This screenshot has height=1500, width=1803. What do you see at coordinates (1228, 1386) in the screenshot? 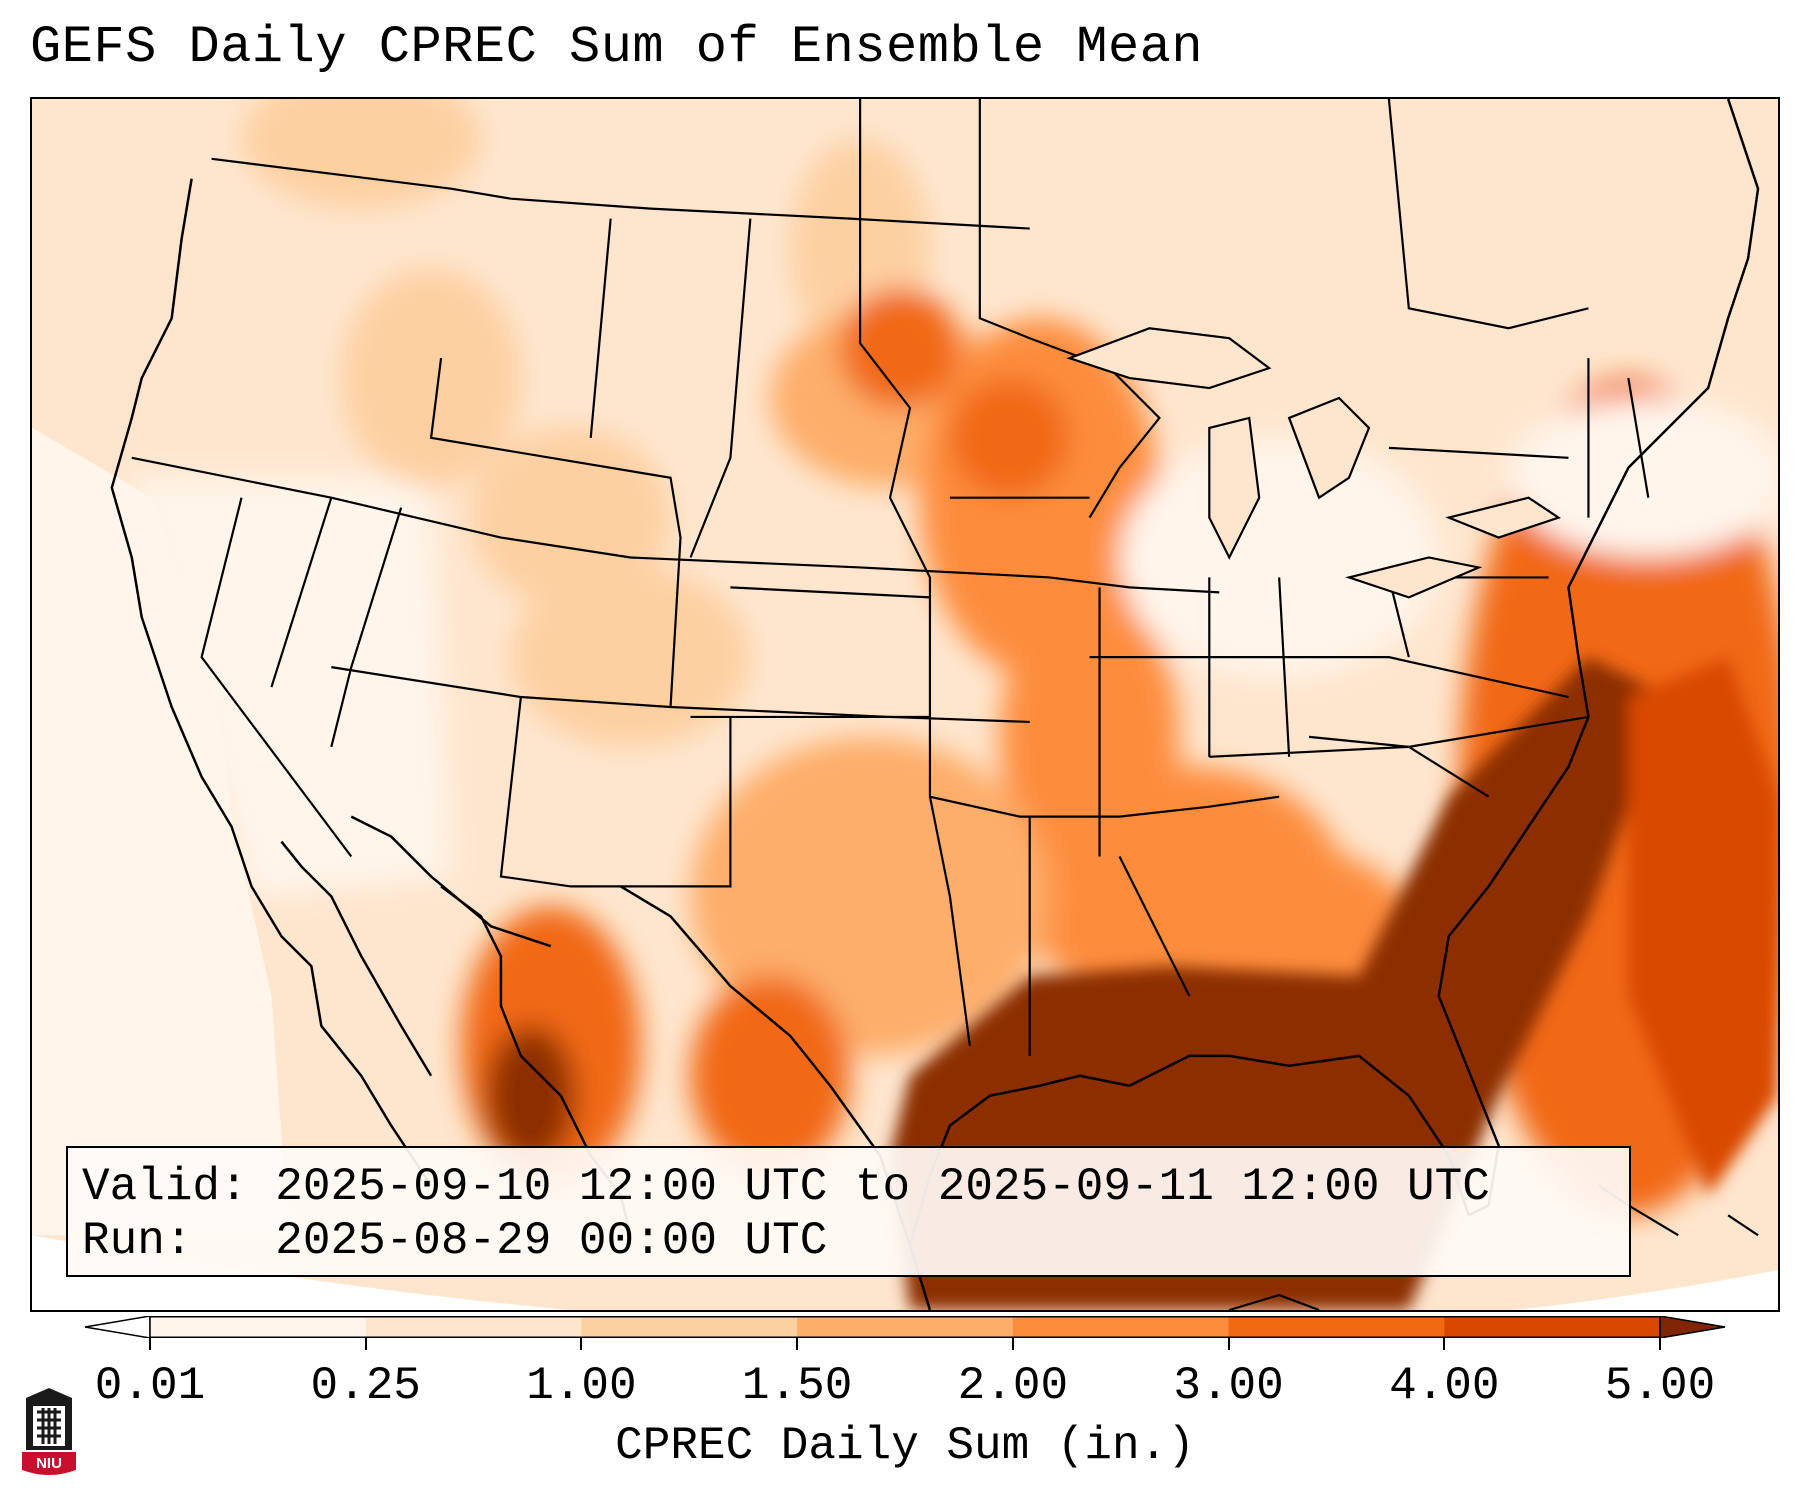
I see `colorbar-tick-label: 3.00` at bounding box center [1228, 1386].